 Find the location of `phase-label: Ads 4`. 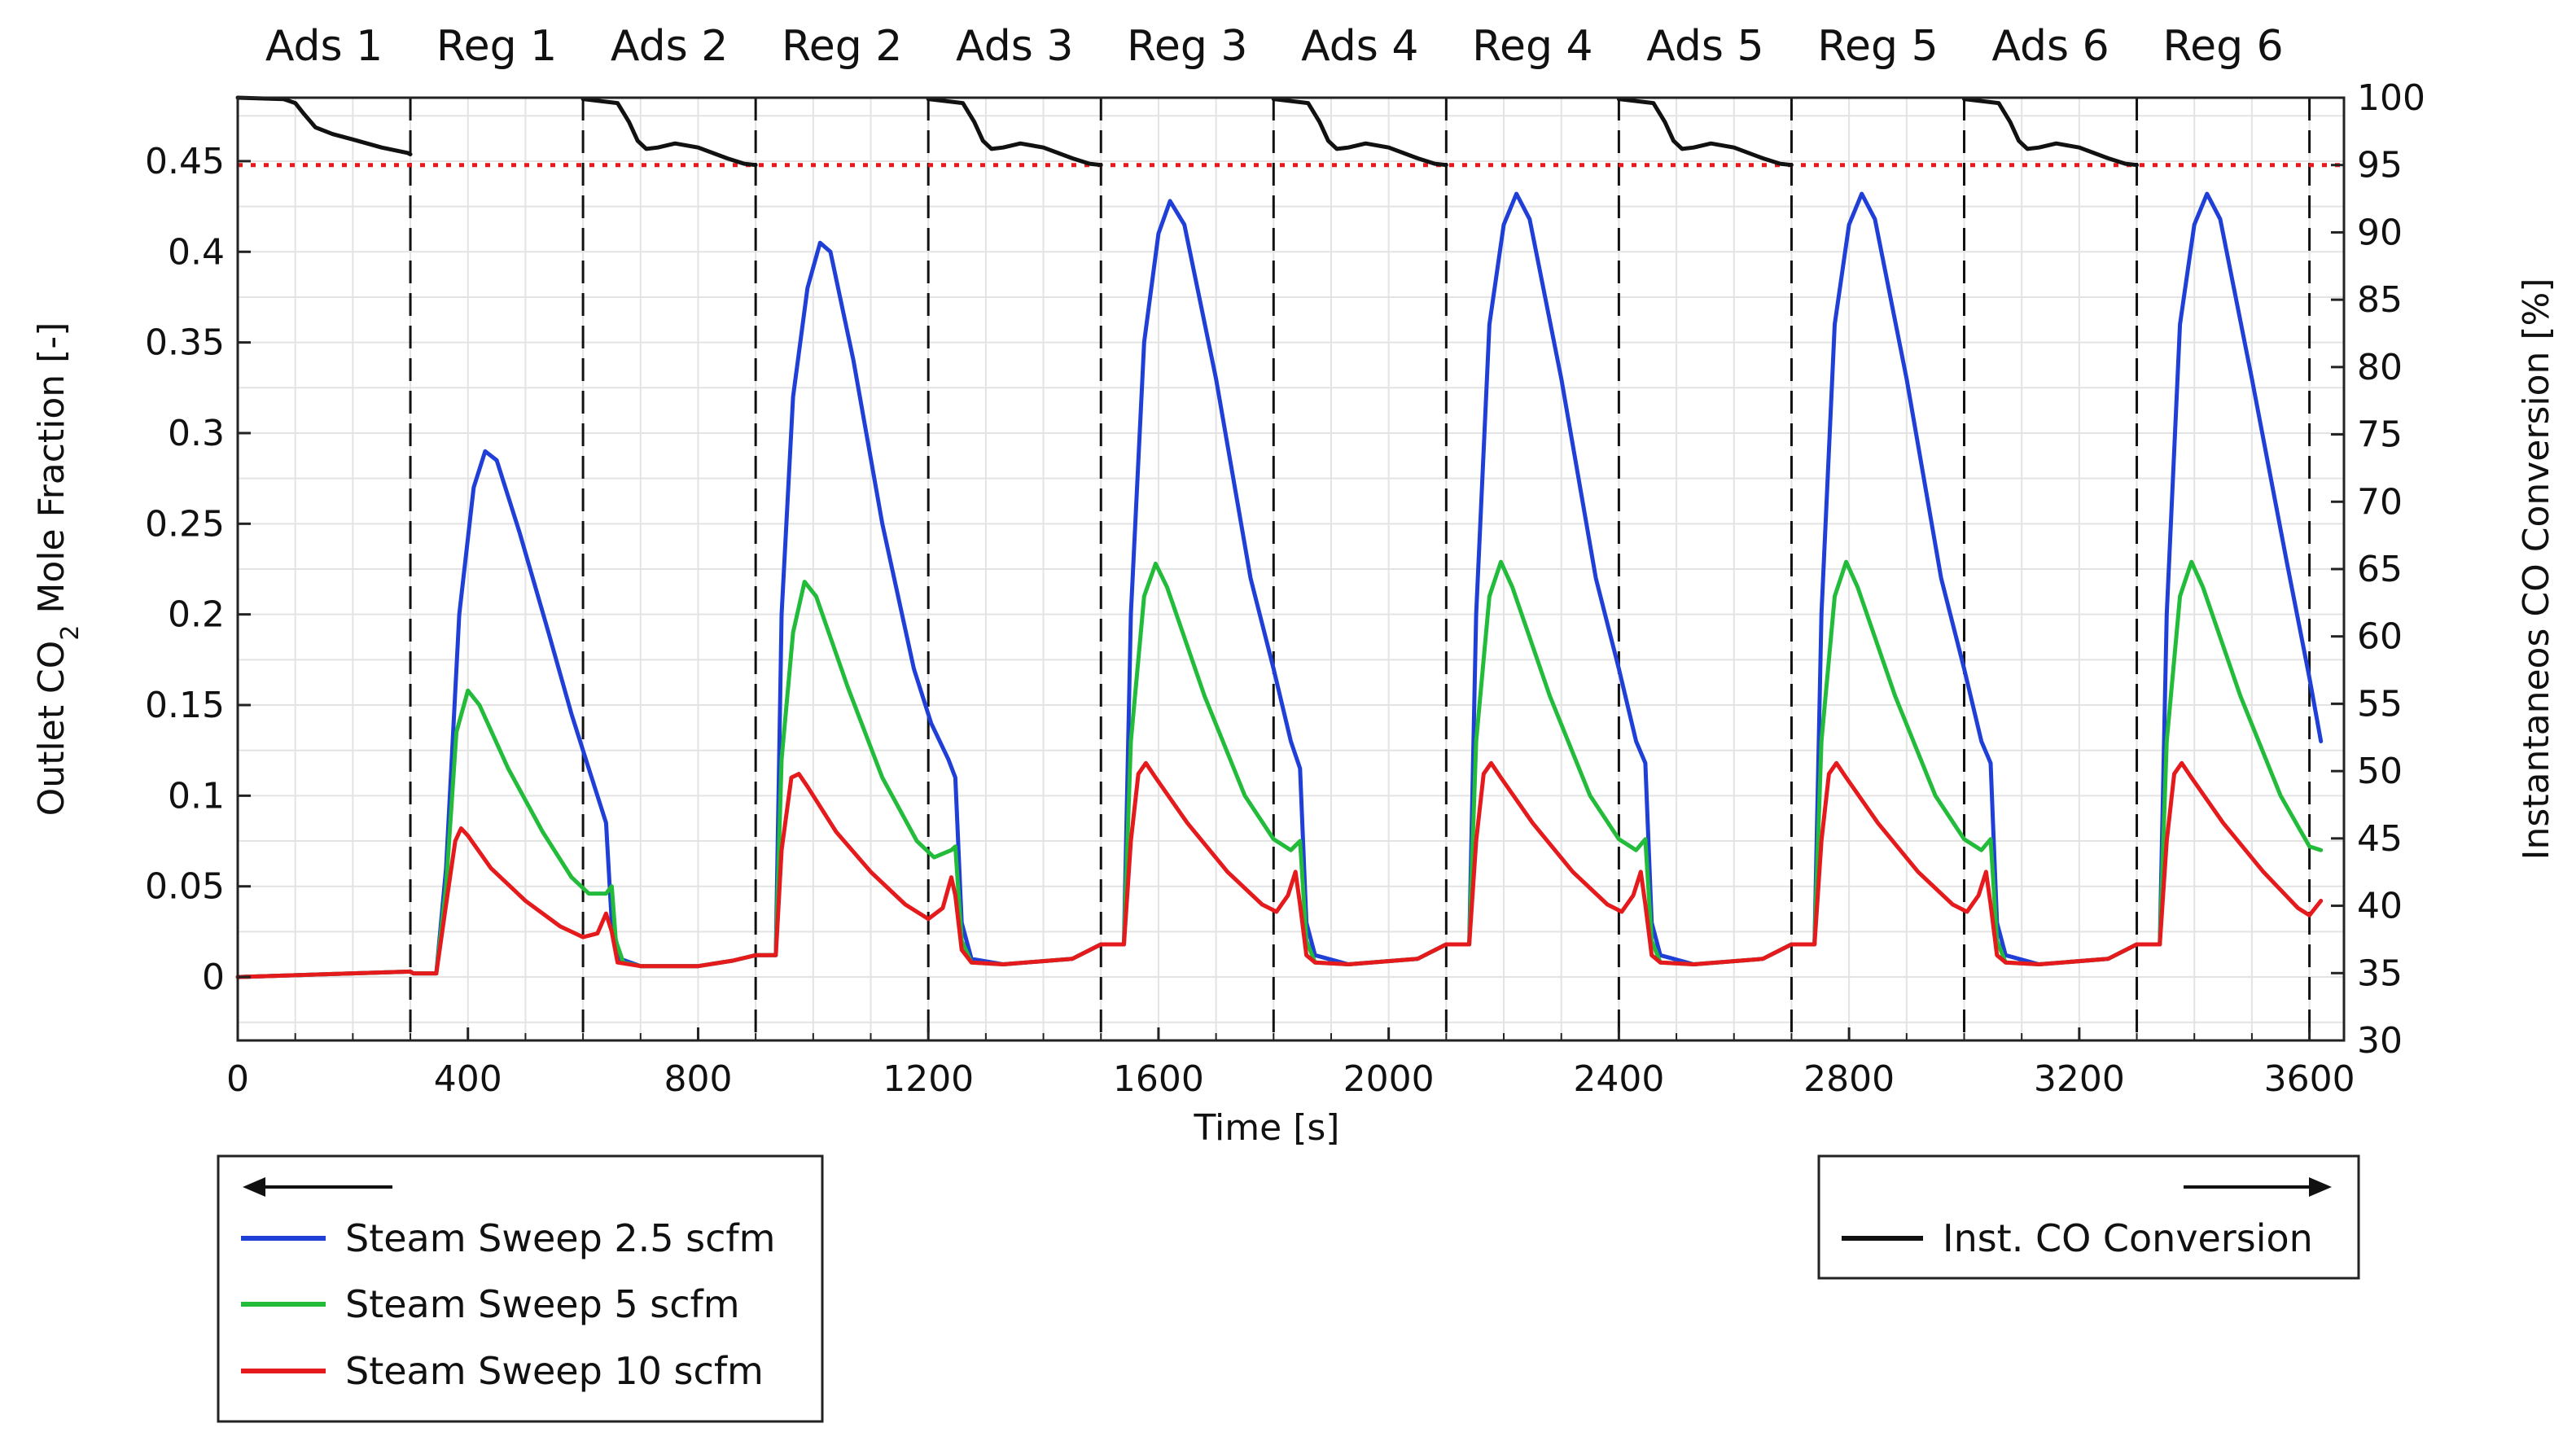

phase-label: Ads 4 is located at coordinates (1359, 46).